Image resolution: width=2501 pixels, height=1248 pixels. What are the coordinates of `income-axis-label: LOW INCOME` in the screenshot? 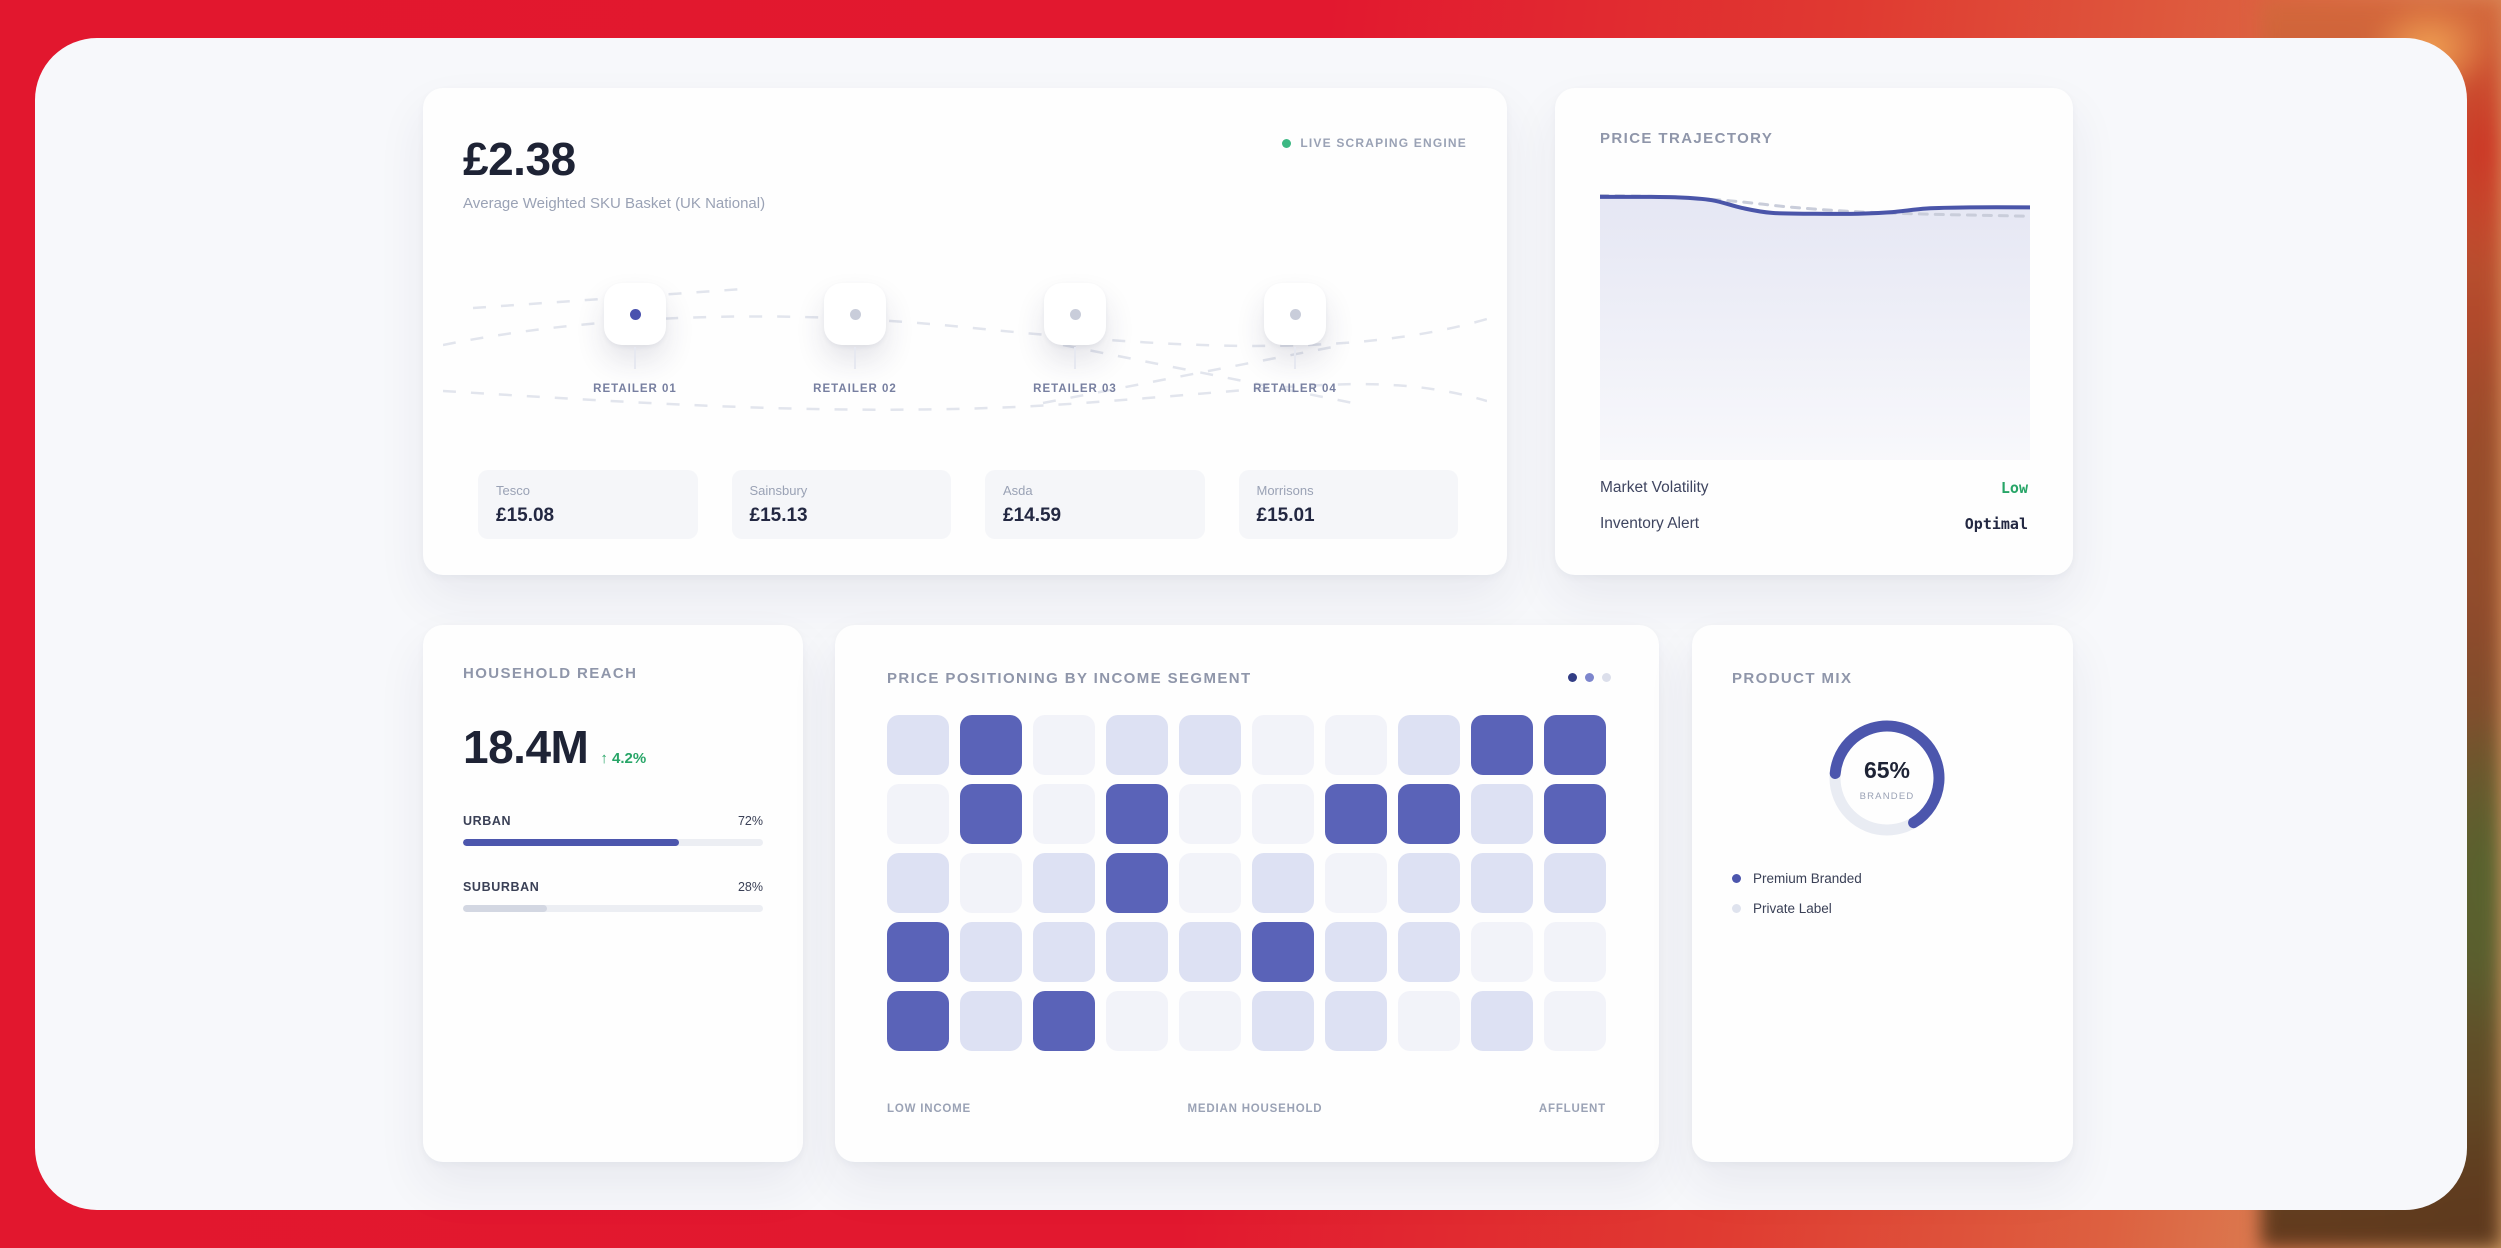 It's located at (929, 1109).